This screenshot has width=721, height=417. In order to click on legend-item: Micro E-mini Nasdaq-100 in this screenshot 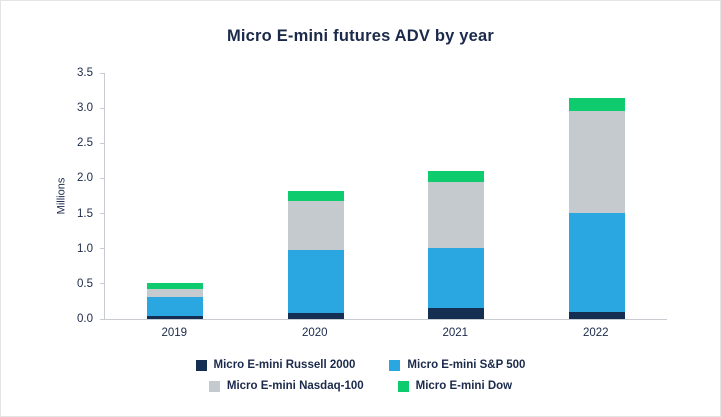, I will do `click(286, 386)`.